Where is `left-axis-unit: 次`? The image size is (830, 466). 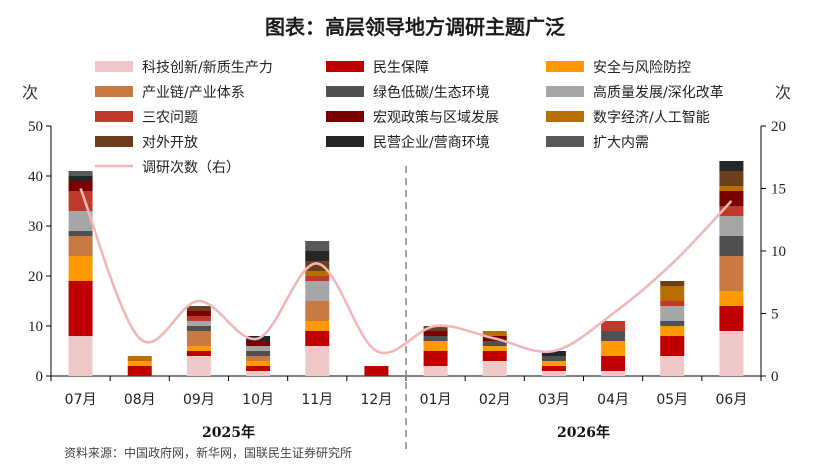 left-axis-unit: 次 is located at coordinates (30, 92).